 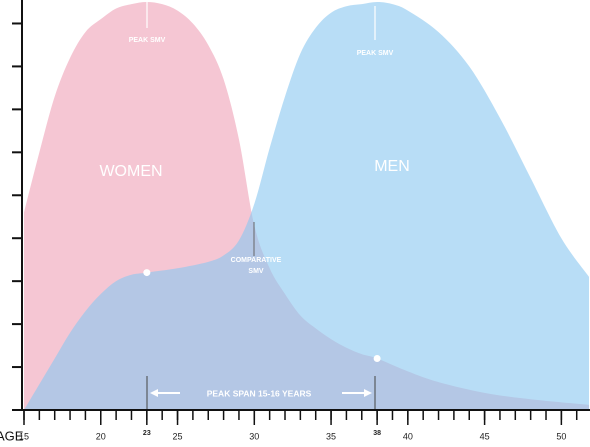 What do you see at coordinates (408, 436) in the screenshot?
I see `x-tick-label: 40` at bounding box center [408, 436].